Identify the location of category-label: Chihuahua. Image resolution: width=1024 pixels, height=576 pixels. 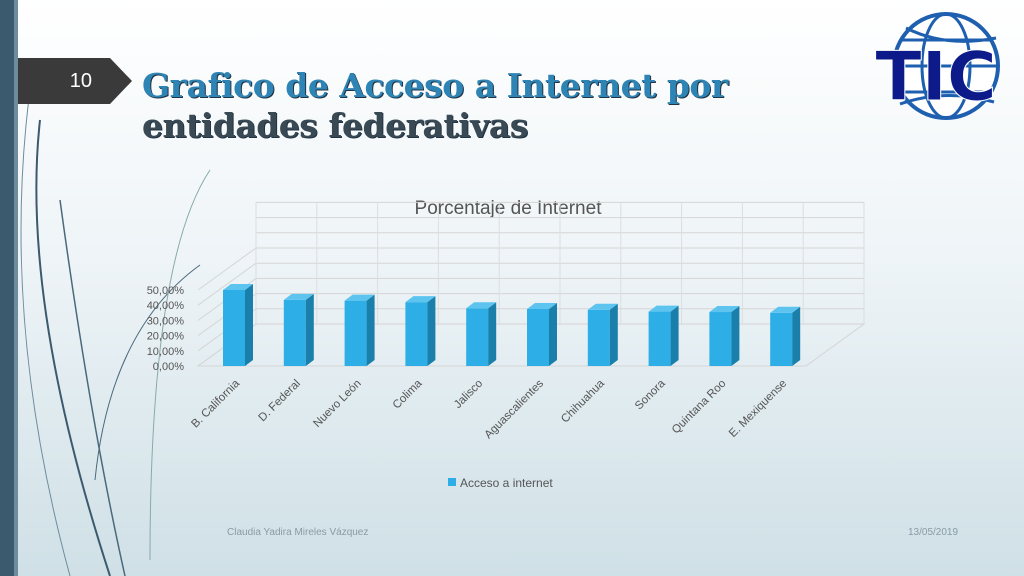
(583, 401).